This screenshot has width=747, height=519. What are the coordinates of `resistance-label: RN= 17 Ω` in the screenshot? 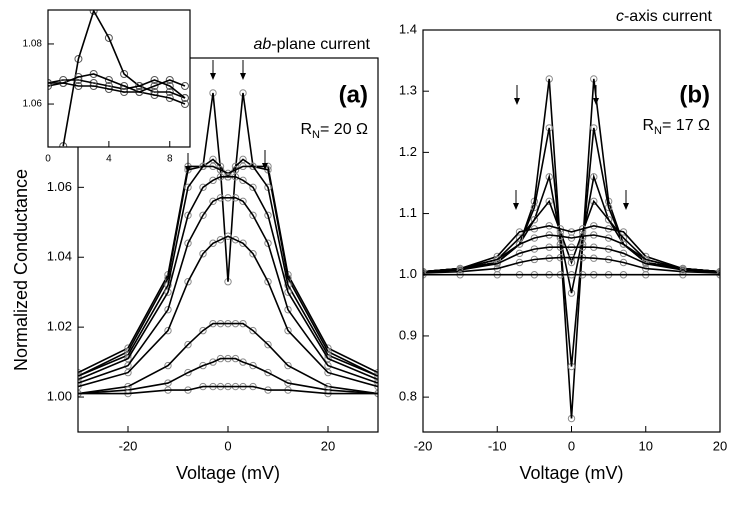 It's located at (676, 127).